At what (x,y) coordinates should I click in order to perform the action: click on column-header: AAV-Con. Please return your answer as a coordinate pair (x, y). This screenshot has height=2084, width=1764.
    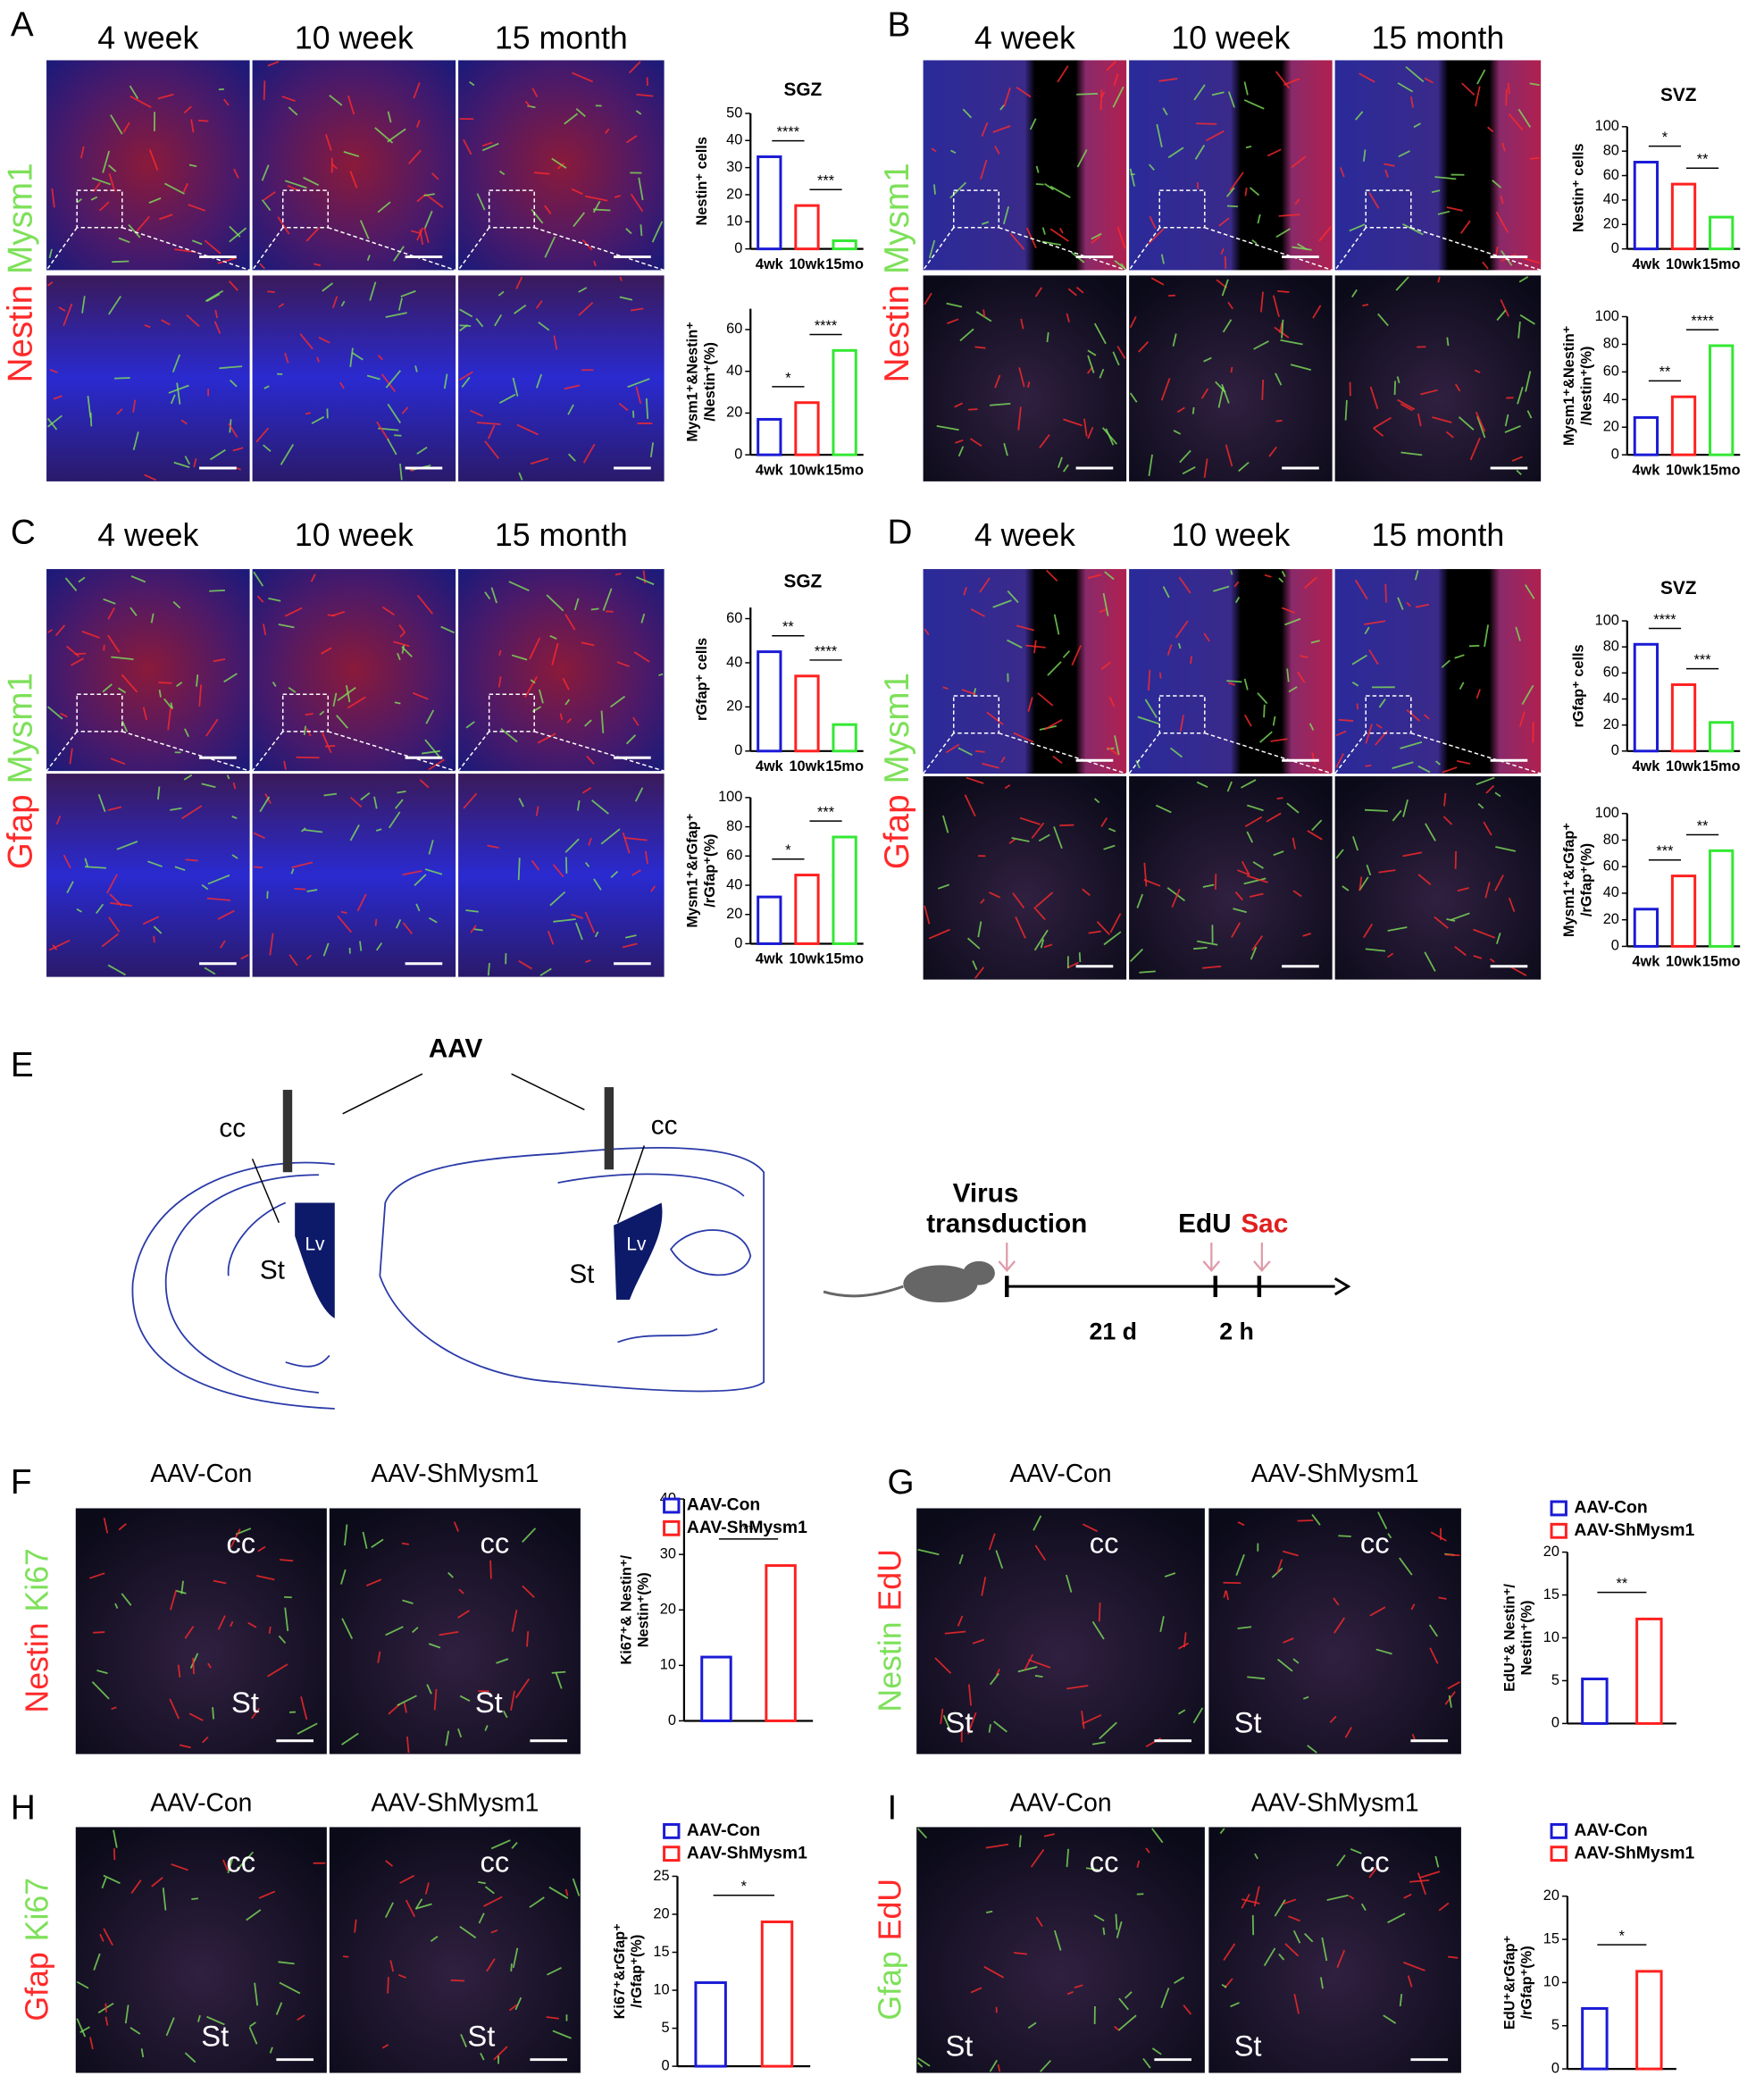
    Looking at the image, I should click on (201, 1802).